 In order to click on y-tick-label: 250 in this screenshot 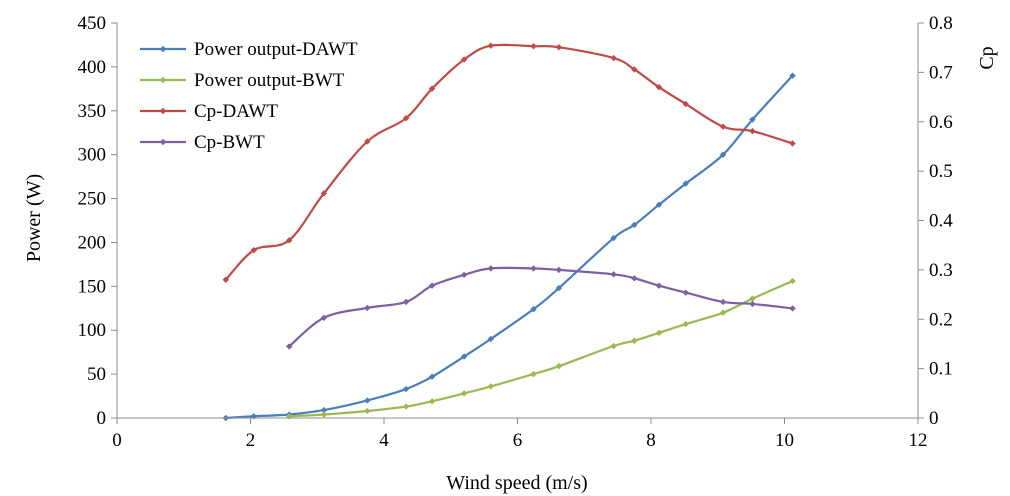, I will do `click(92, 199)`.